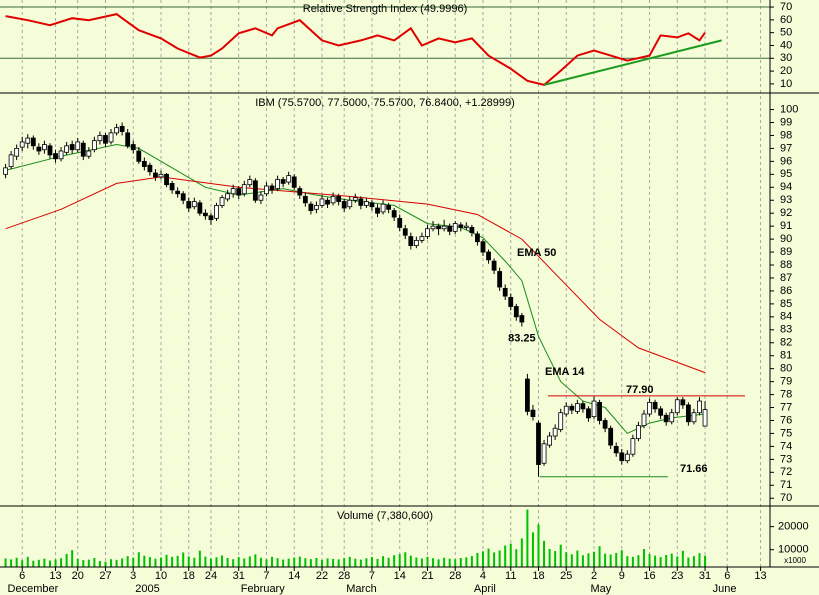 Image resolution: width=819 pixels, height=595 pixels. Describe the element at coordinates (786, 304) in the screenshot. I see `y-tick-label: 85` at that location.